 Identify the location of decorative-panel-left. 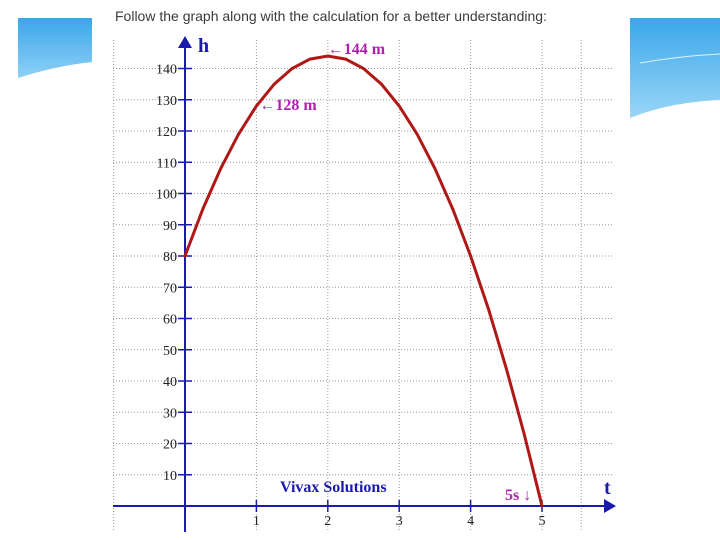
(55, 48).